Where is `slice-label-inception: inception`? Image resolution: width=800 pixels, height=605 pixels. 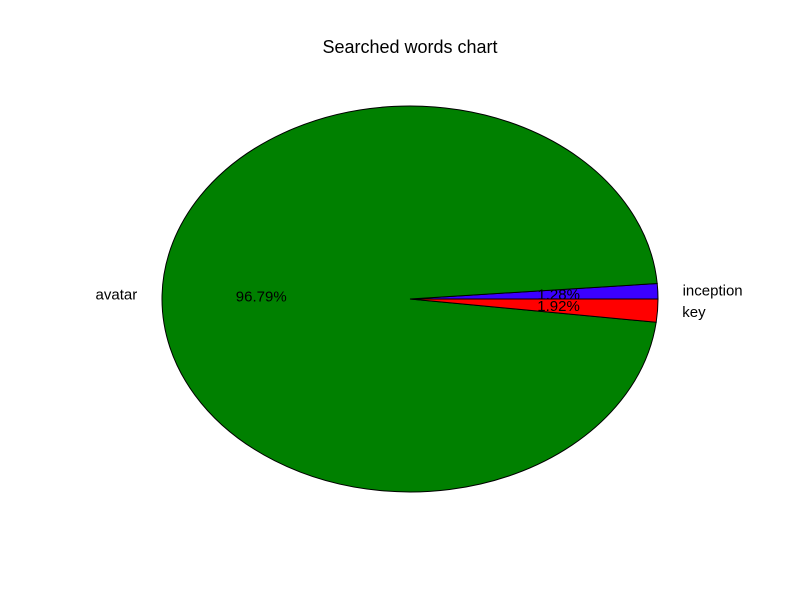
slice-label-inception: inception is located at coordinates (713, 290).